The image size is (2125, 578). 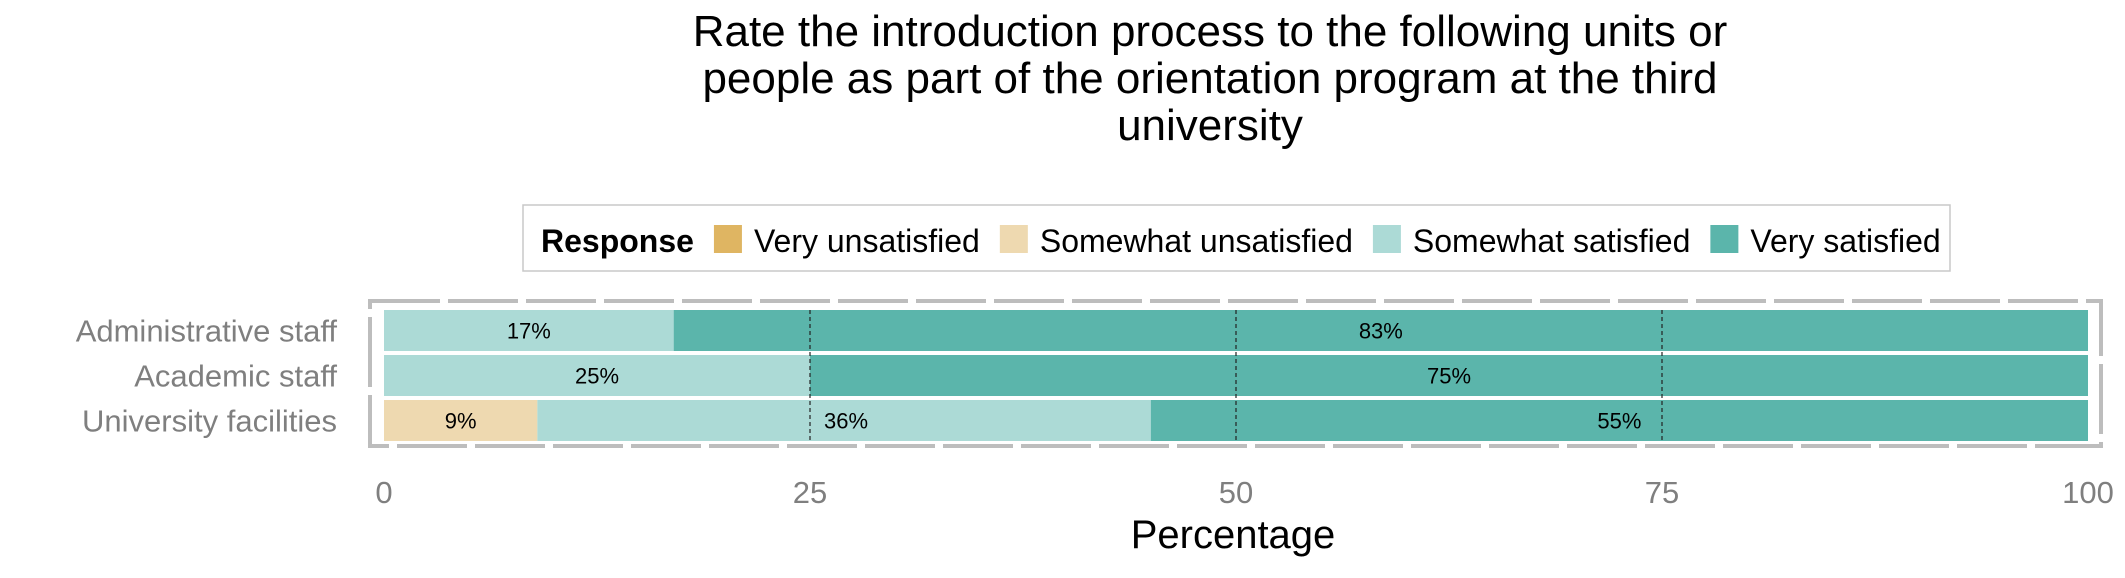 What do you see at coordinates (2088, 492) in the screenshot?
I see `x-tick-label-100: 100` at bounding box center [2088, 492].